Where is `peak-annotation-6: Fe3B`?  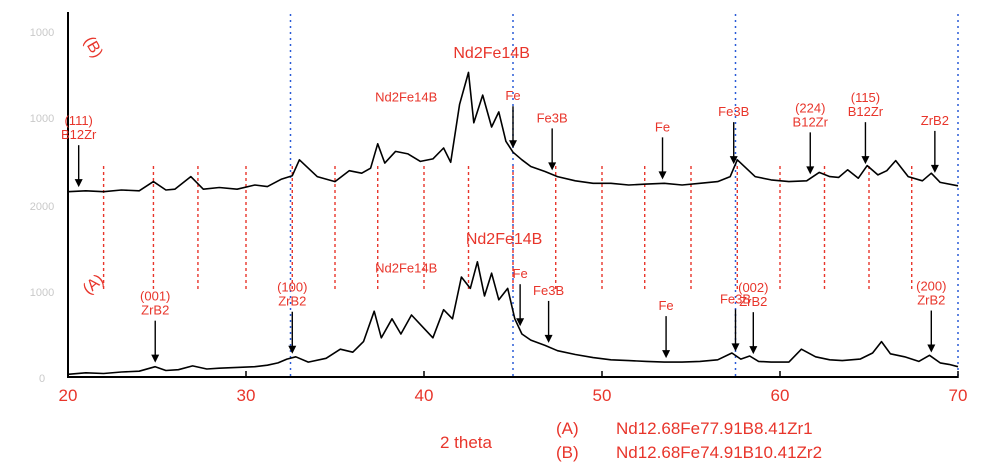 peak-annotation-6: Fe3B is located at coordinates (733, 134).